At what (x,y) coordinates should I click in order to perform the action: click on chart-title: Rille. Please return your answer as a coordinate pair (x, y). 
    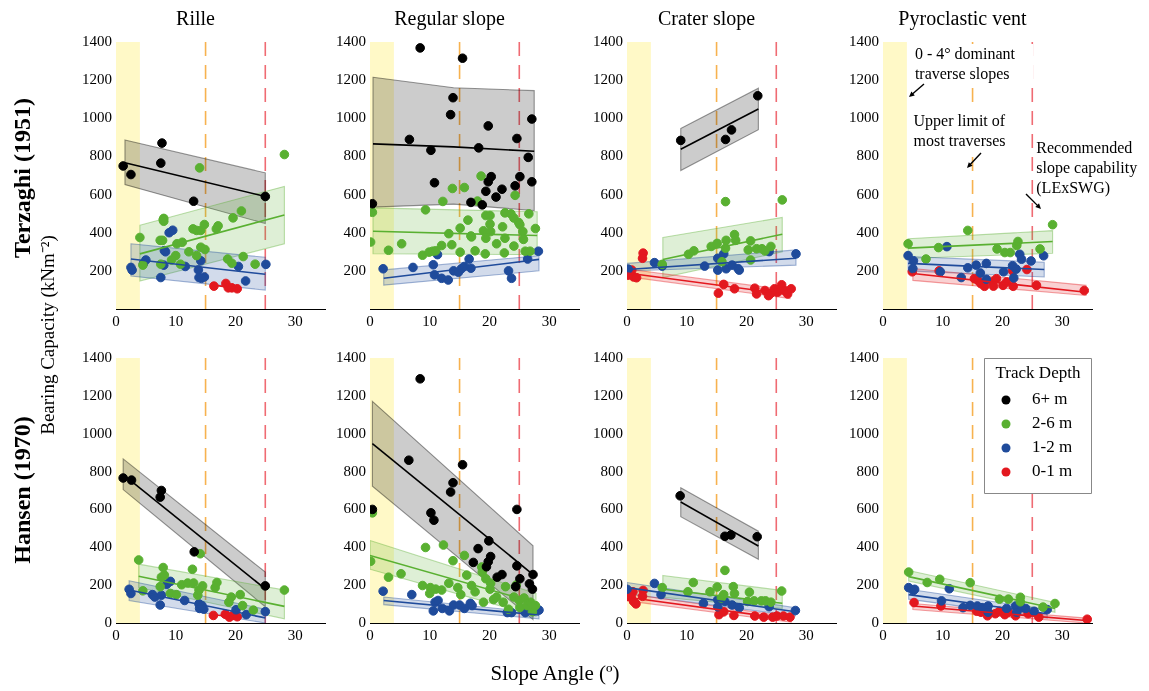
    Looking at the image, I should click on (196, 18).